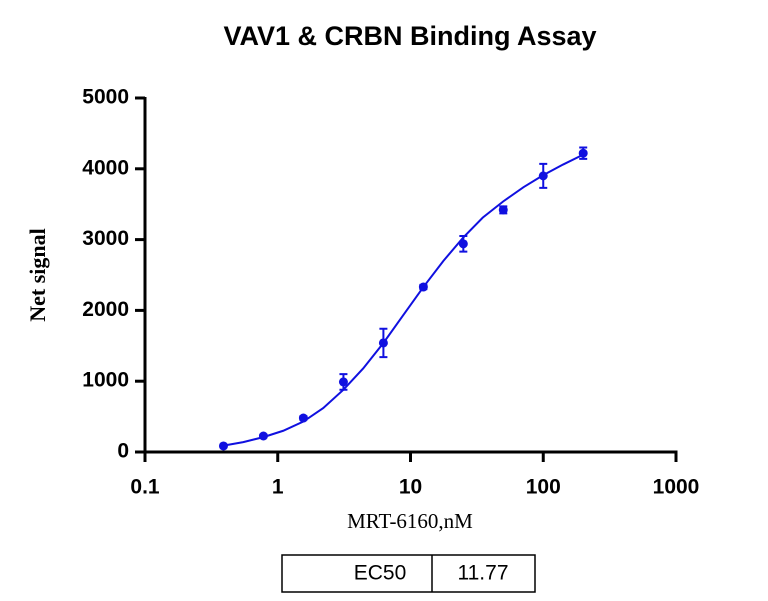 This screenshot has height=601, width=768. I want to click on y-tick-label: 3000, so click(105, 238).